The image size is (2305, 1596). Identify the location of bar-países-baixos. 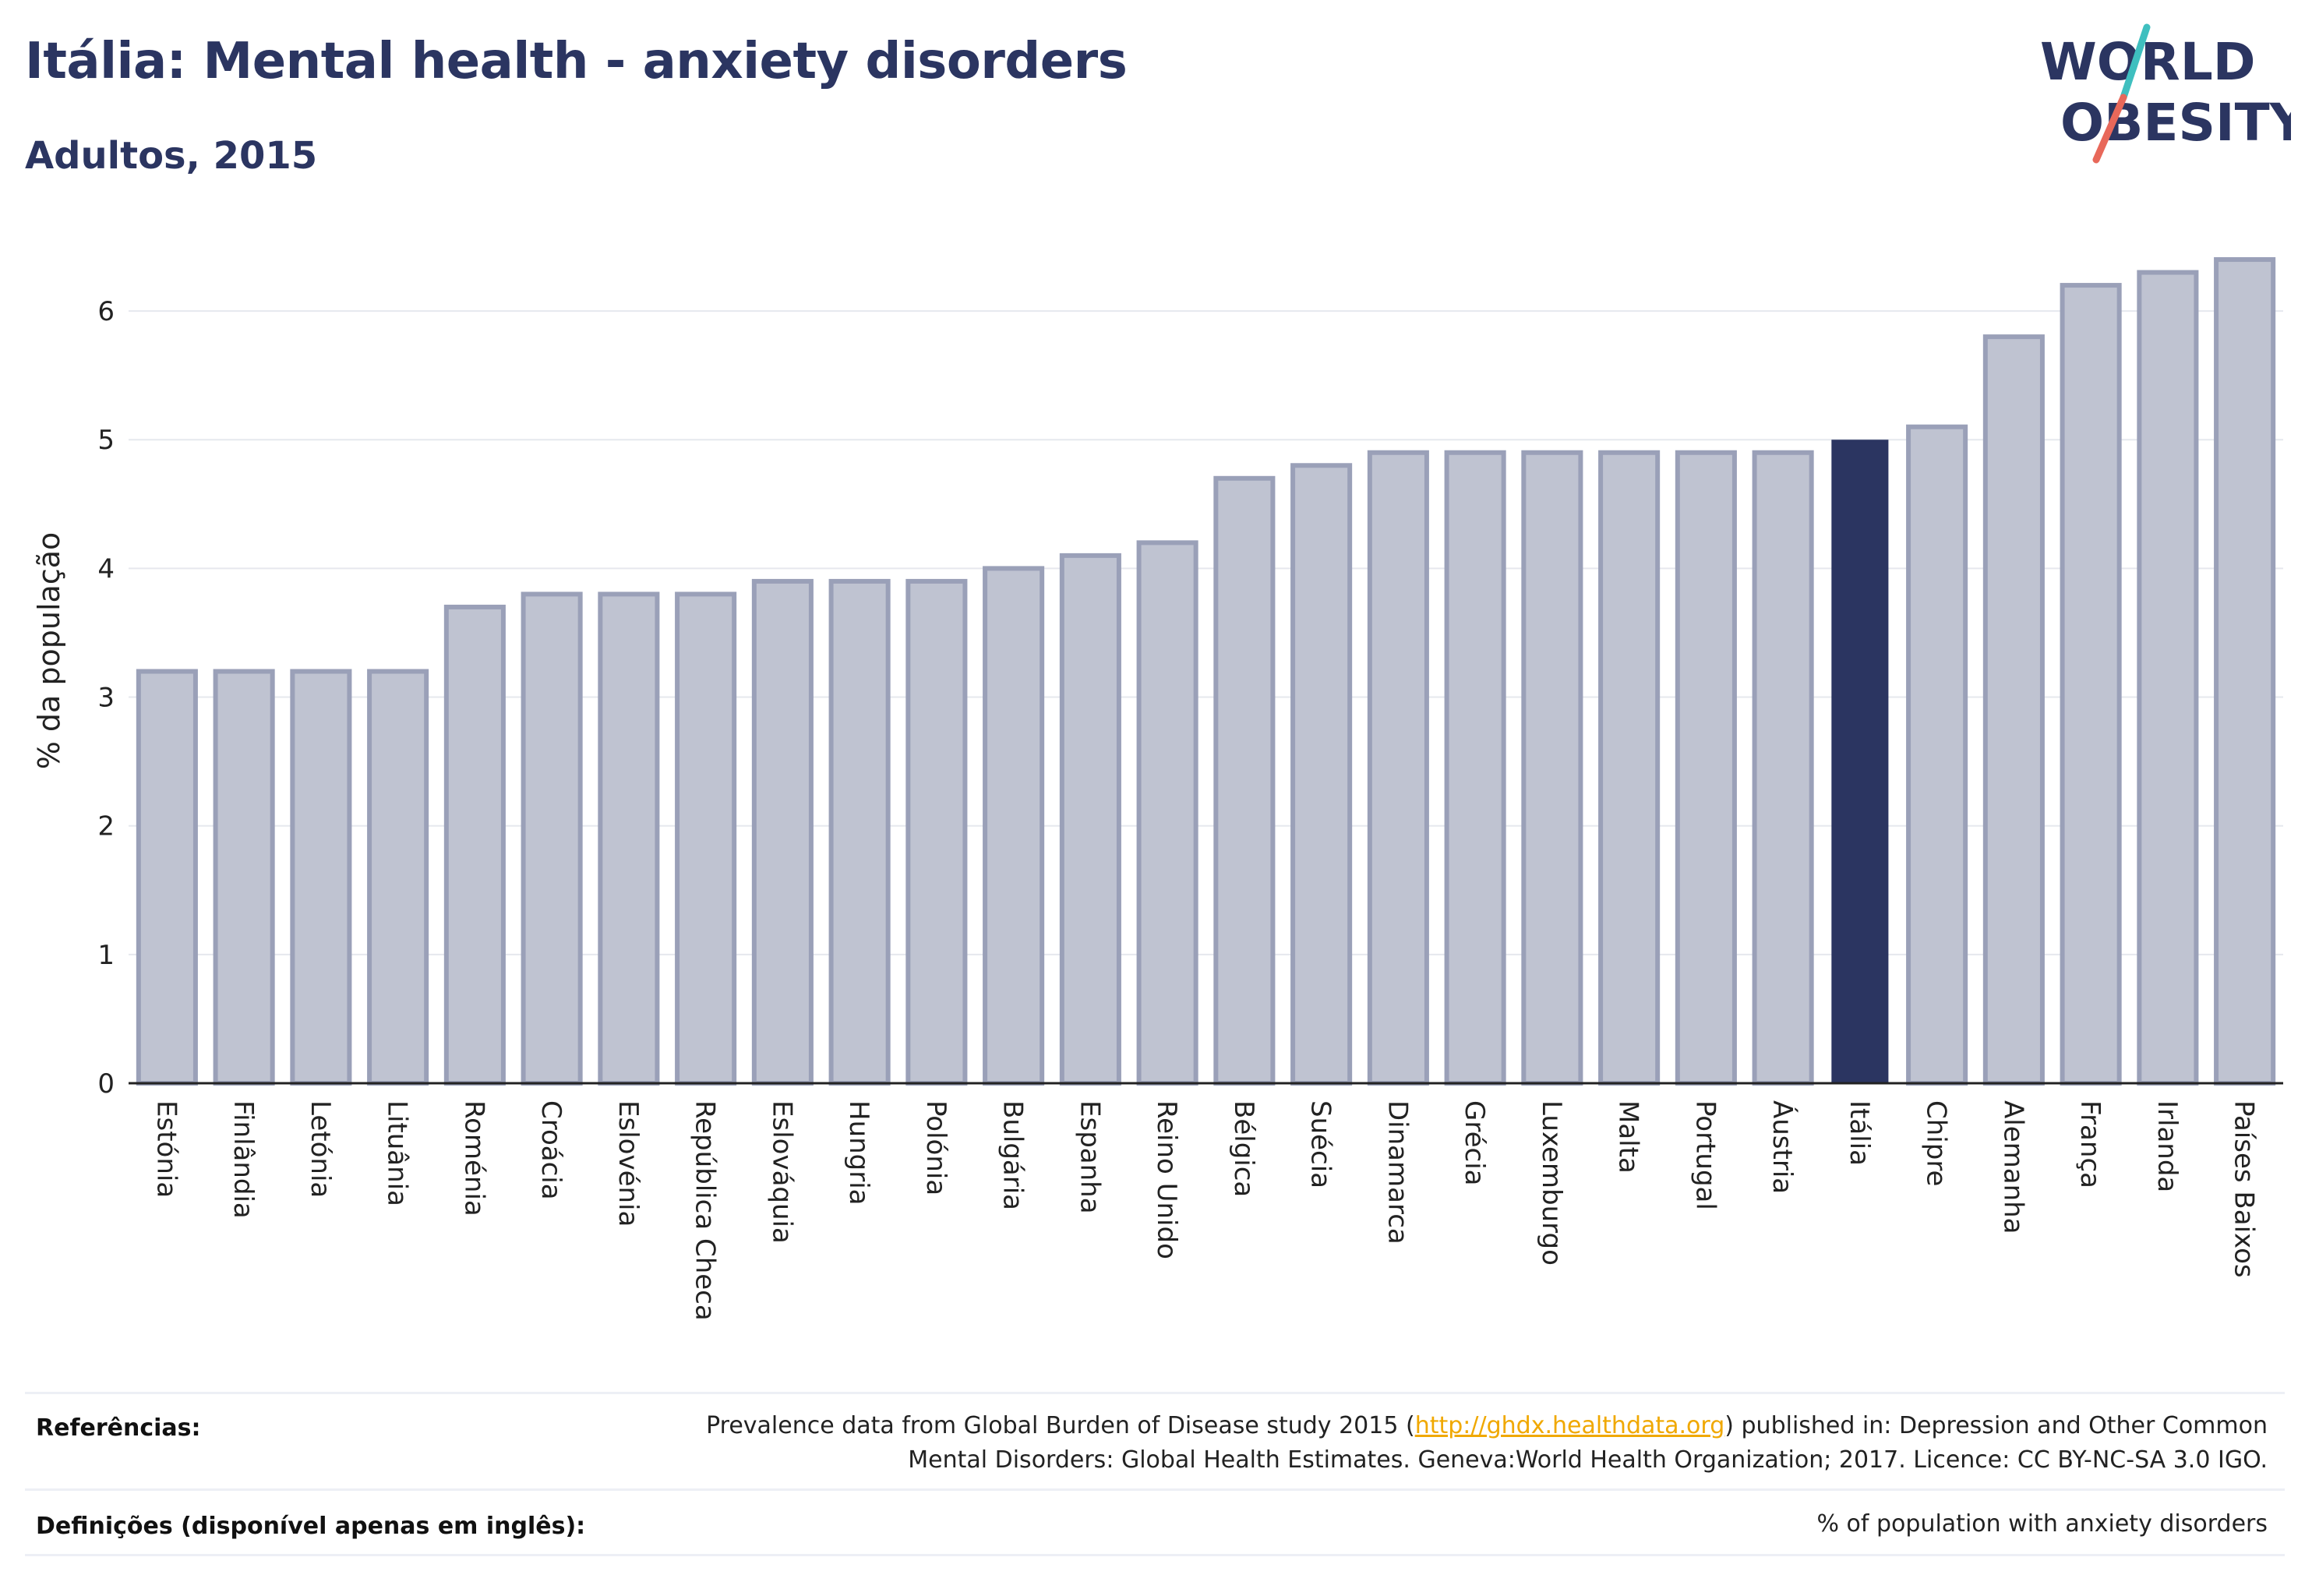
(2245, 671).